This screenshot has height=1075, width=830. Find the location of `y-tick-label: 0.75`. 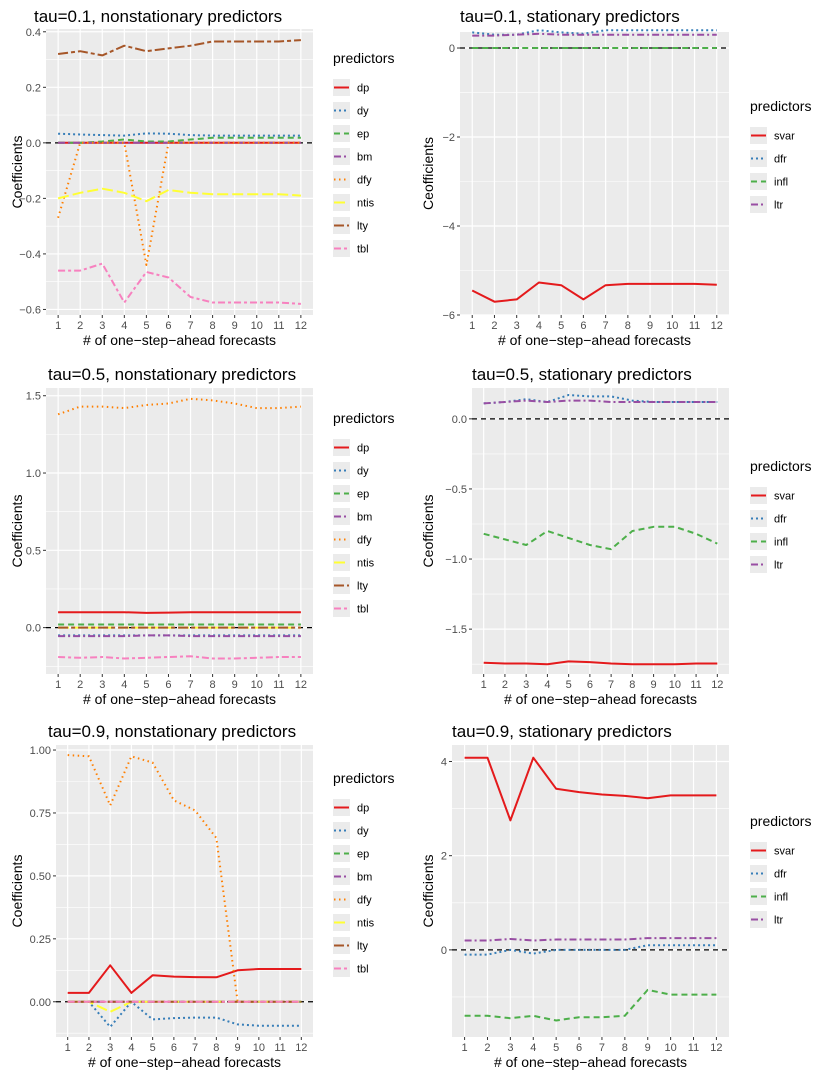

y-tick-label: 0.75 is located at coordinates (40, 814).